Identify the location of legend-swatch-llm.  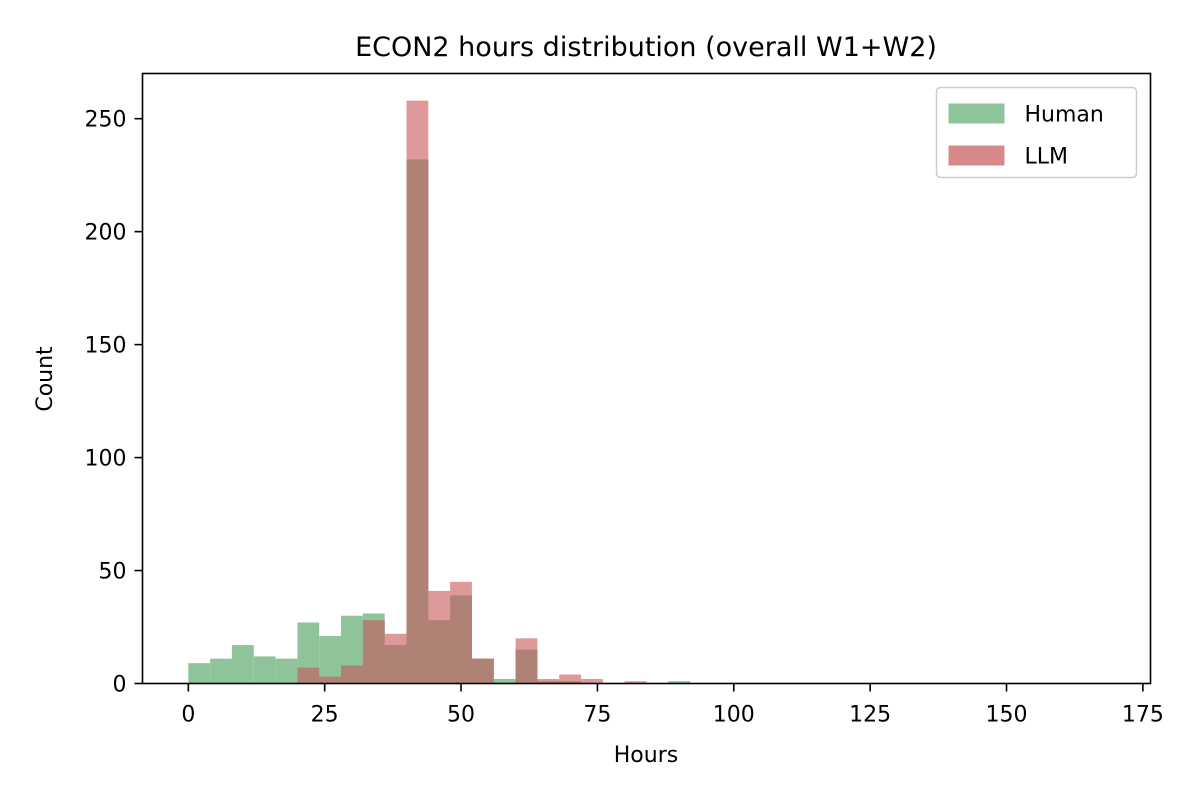
(976, 155).